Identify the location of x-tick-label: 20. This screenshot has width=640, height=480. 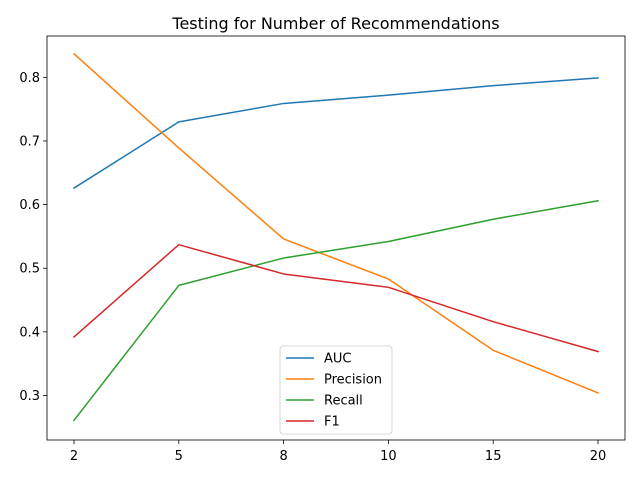
(598, 456).